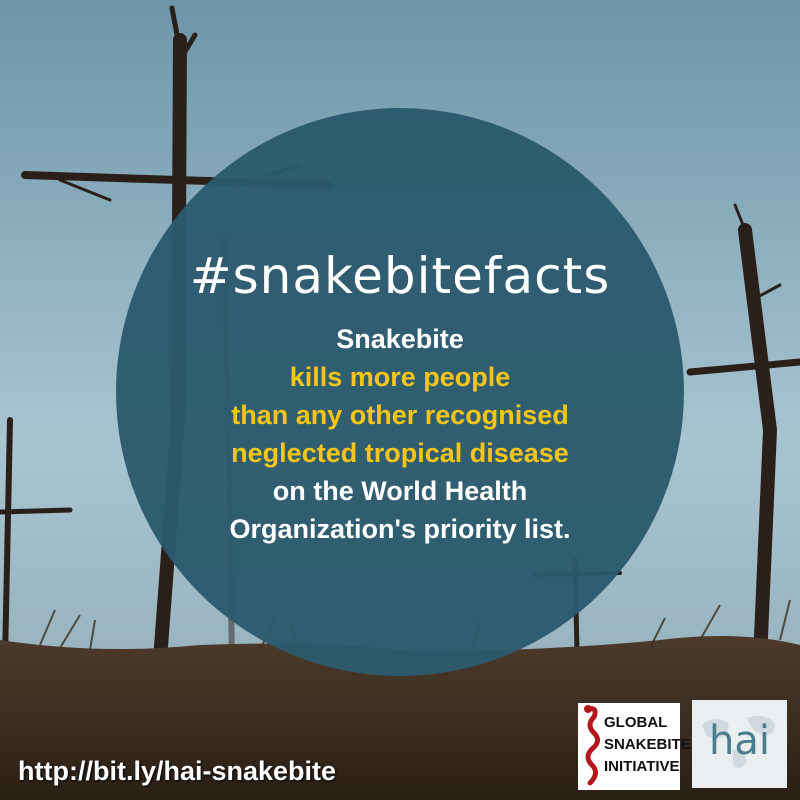  I want to click on gsi-line-2: SNAKEBITE, so click(647, 744).